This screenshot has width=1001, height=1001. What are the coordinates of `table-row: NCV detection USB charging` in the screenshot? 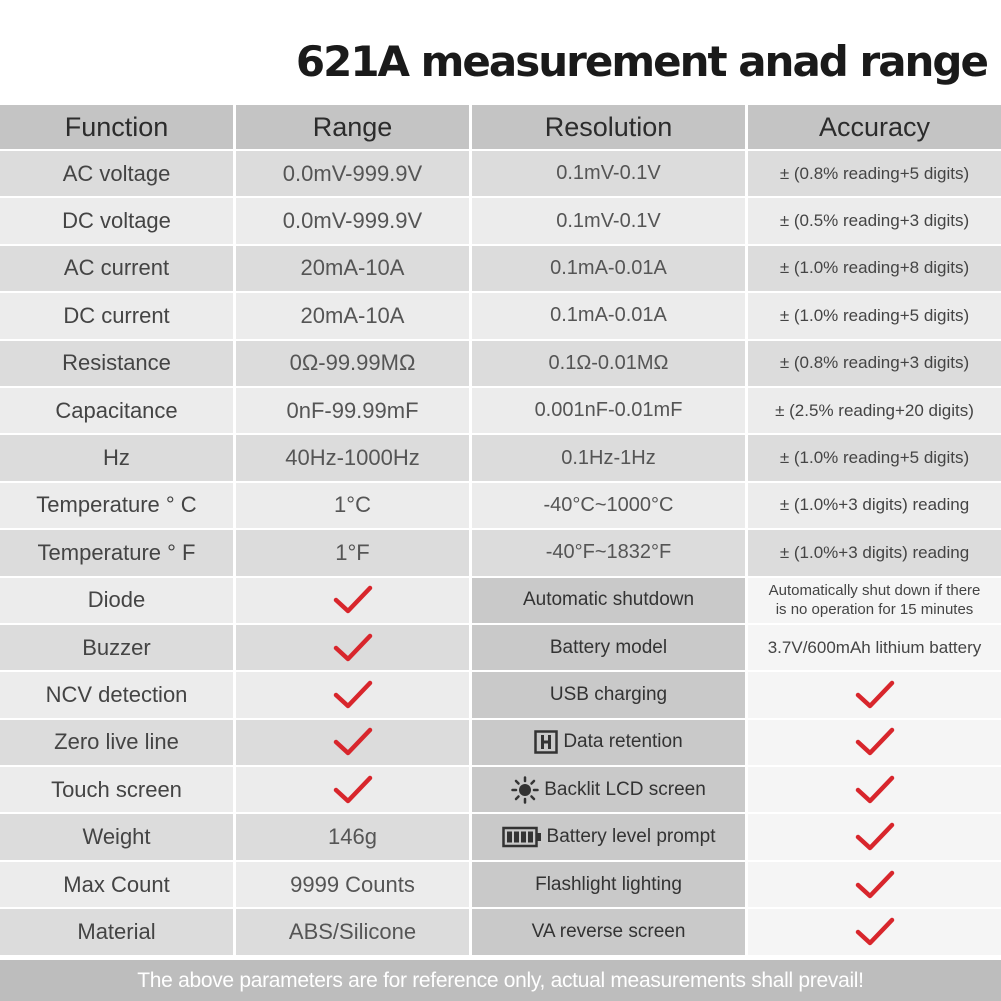 It's located at (500, 696).